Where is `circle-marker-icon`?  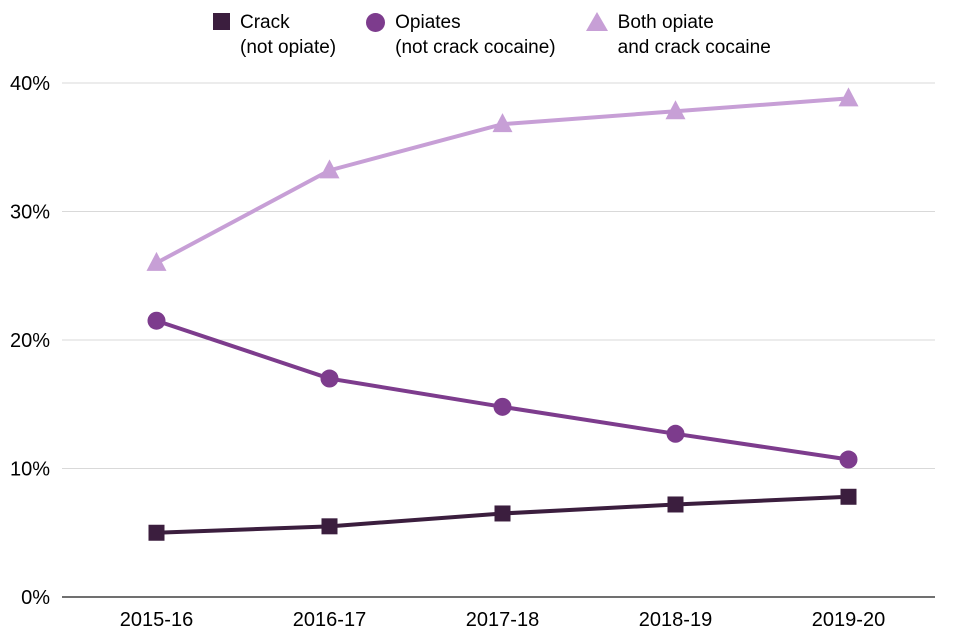 circle-marker-icon is located at coordinates (376, 22).